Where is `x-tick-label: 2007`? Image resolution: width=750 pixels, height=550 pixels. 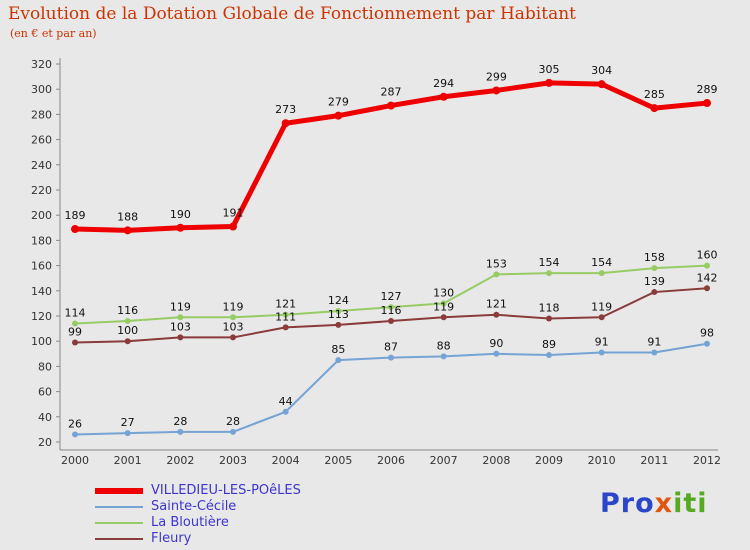
x-tick-label: 2007 is located at coordinates (444, 460).